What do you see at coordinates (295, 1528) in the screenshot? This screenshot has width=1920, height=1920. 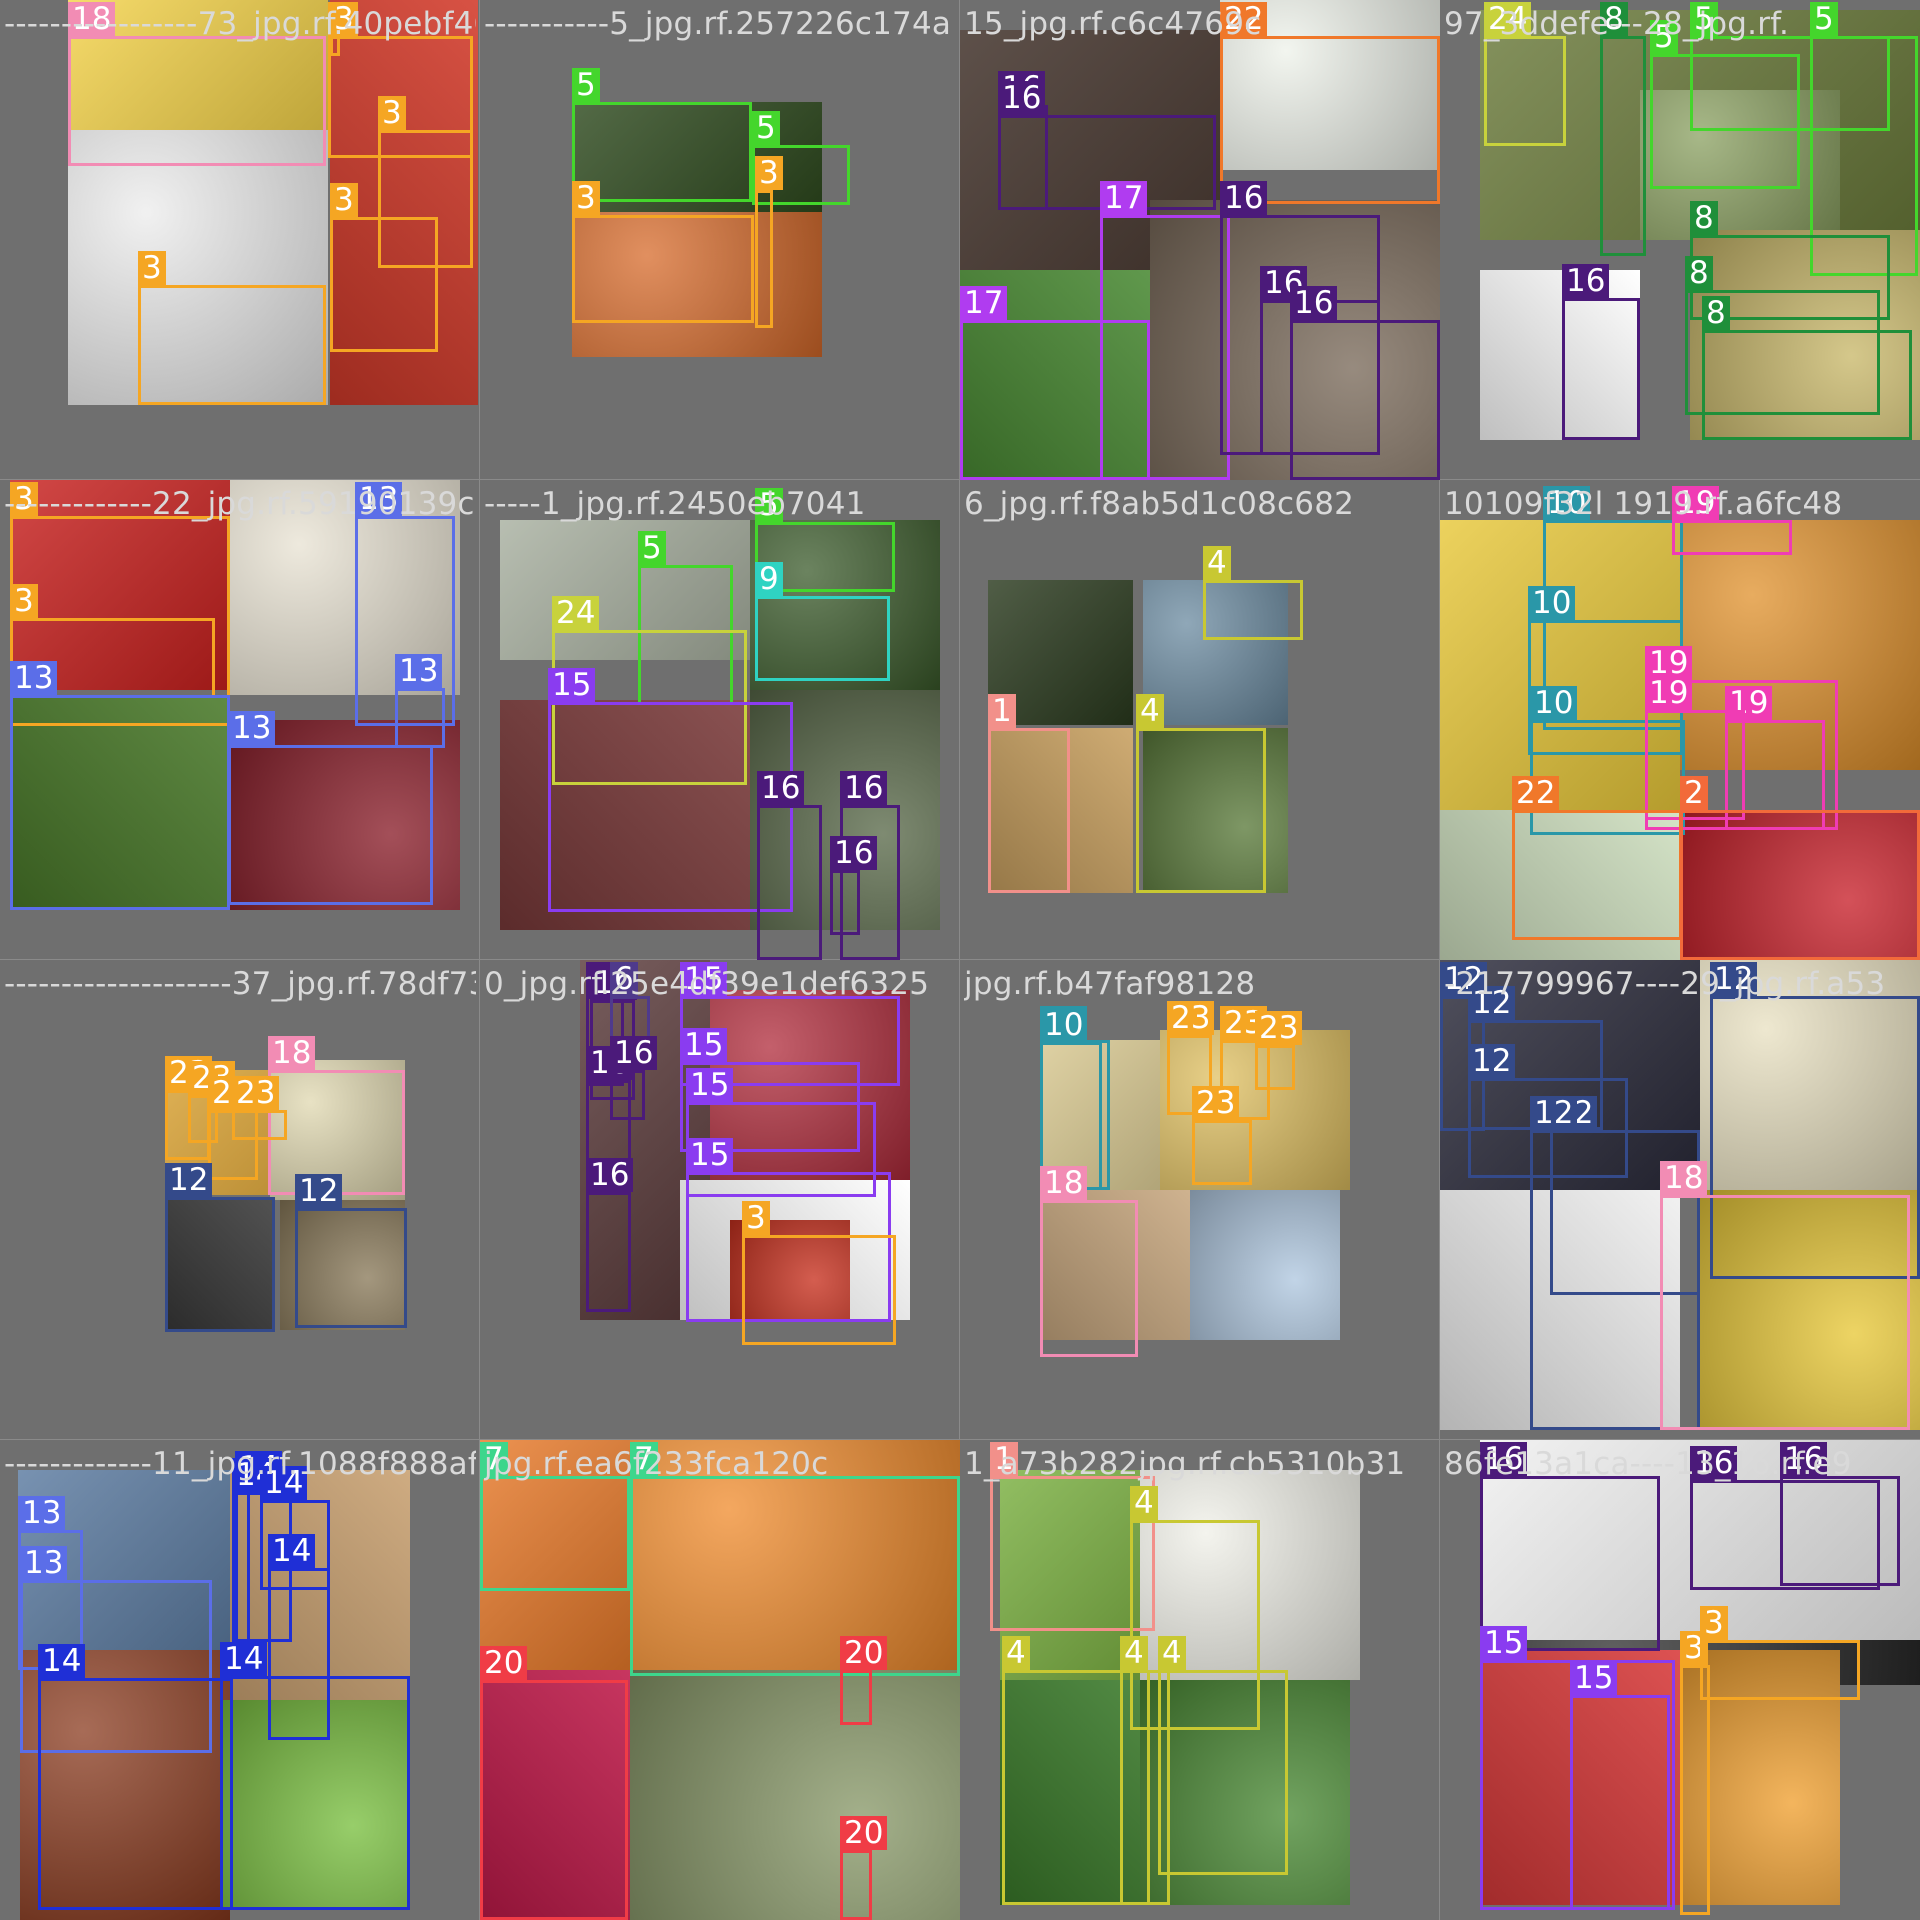 I see `detection-box: 14` at bounding box center [295, 1528].